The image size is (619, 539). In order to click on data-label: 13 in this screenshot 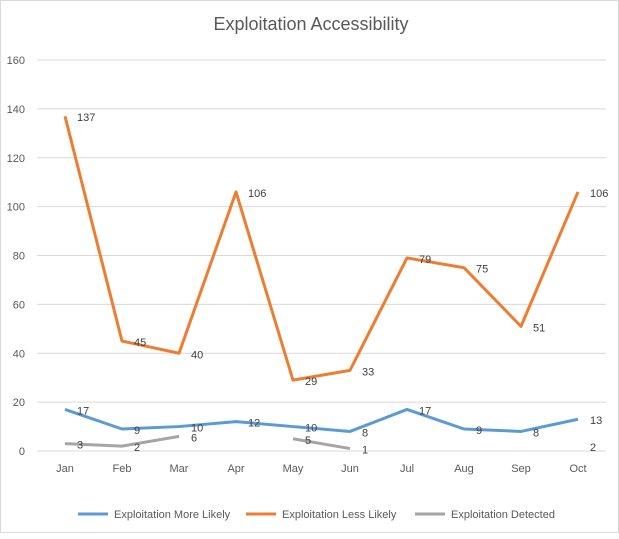, I will do `click(596, 421)`.